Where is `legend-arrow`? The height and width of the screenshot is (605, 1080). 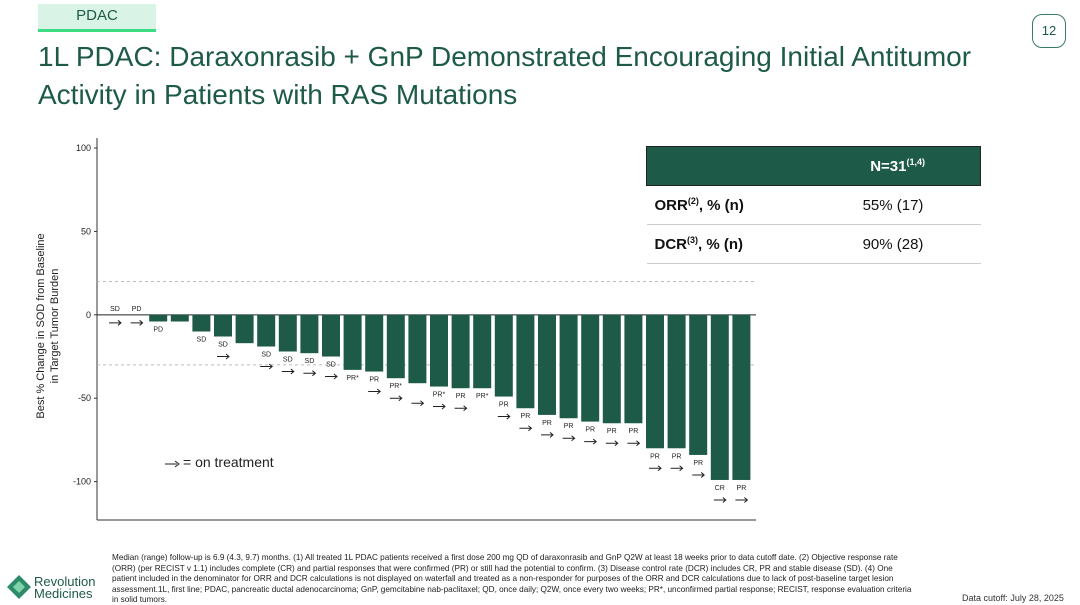
legend-arrow is located at coordinates (177, 464).